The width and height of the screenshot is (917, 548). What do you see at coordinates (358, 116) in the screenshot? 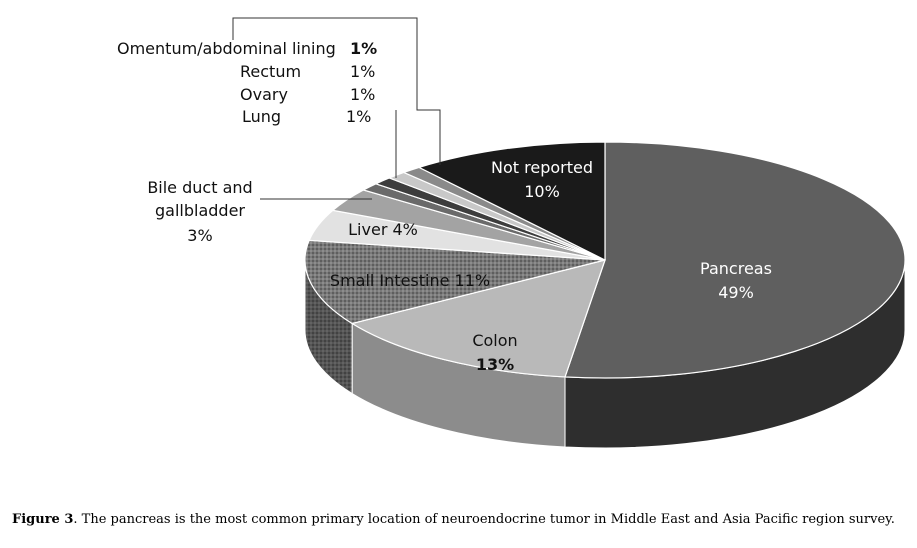
I see `value-lung: 1%` at bounding box center [358, 116].